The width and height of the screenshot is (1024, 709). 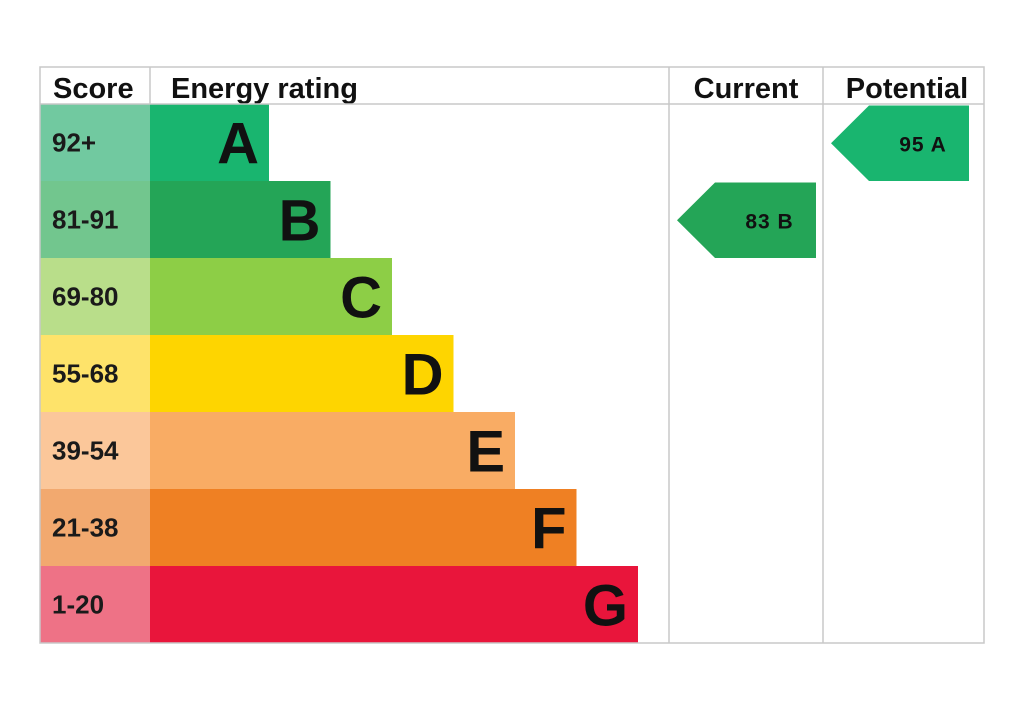 What do you see at coordinates (302, 373) in the screenshot?
I see `band-bar-d` at bounding box center [302, 373].